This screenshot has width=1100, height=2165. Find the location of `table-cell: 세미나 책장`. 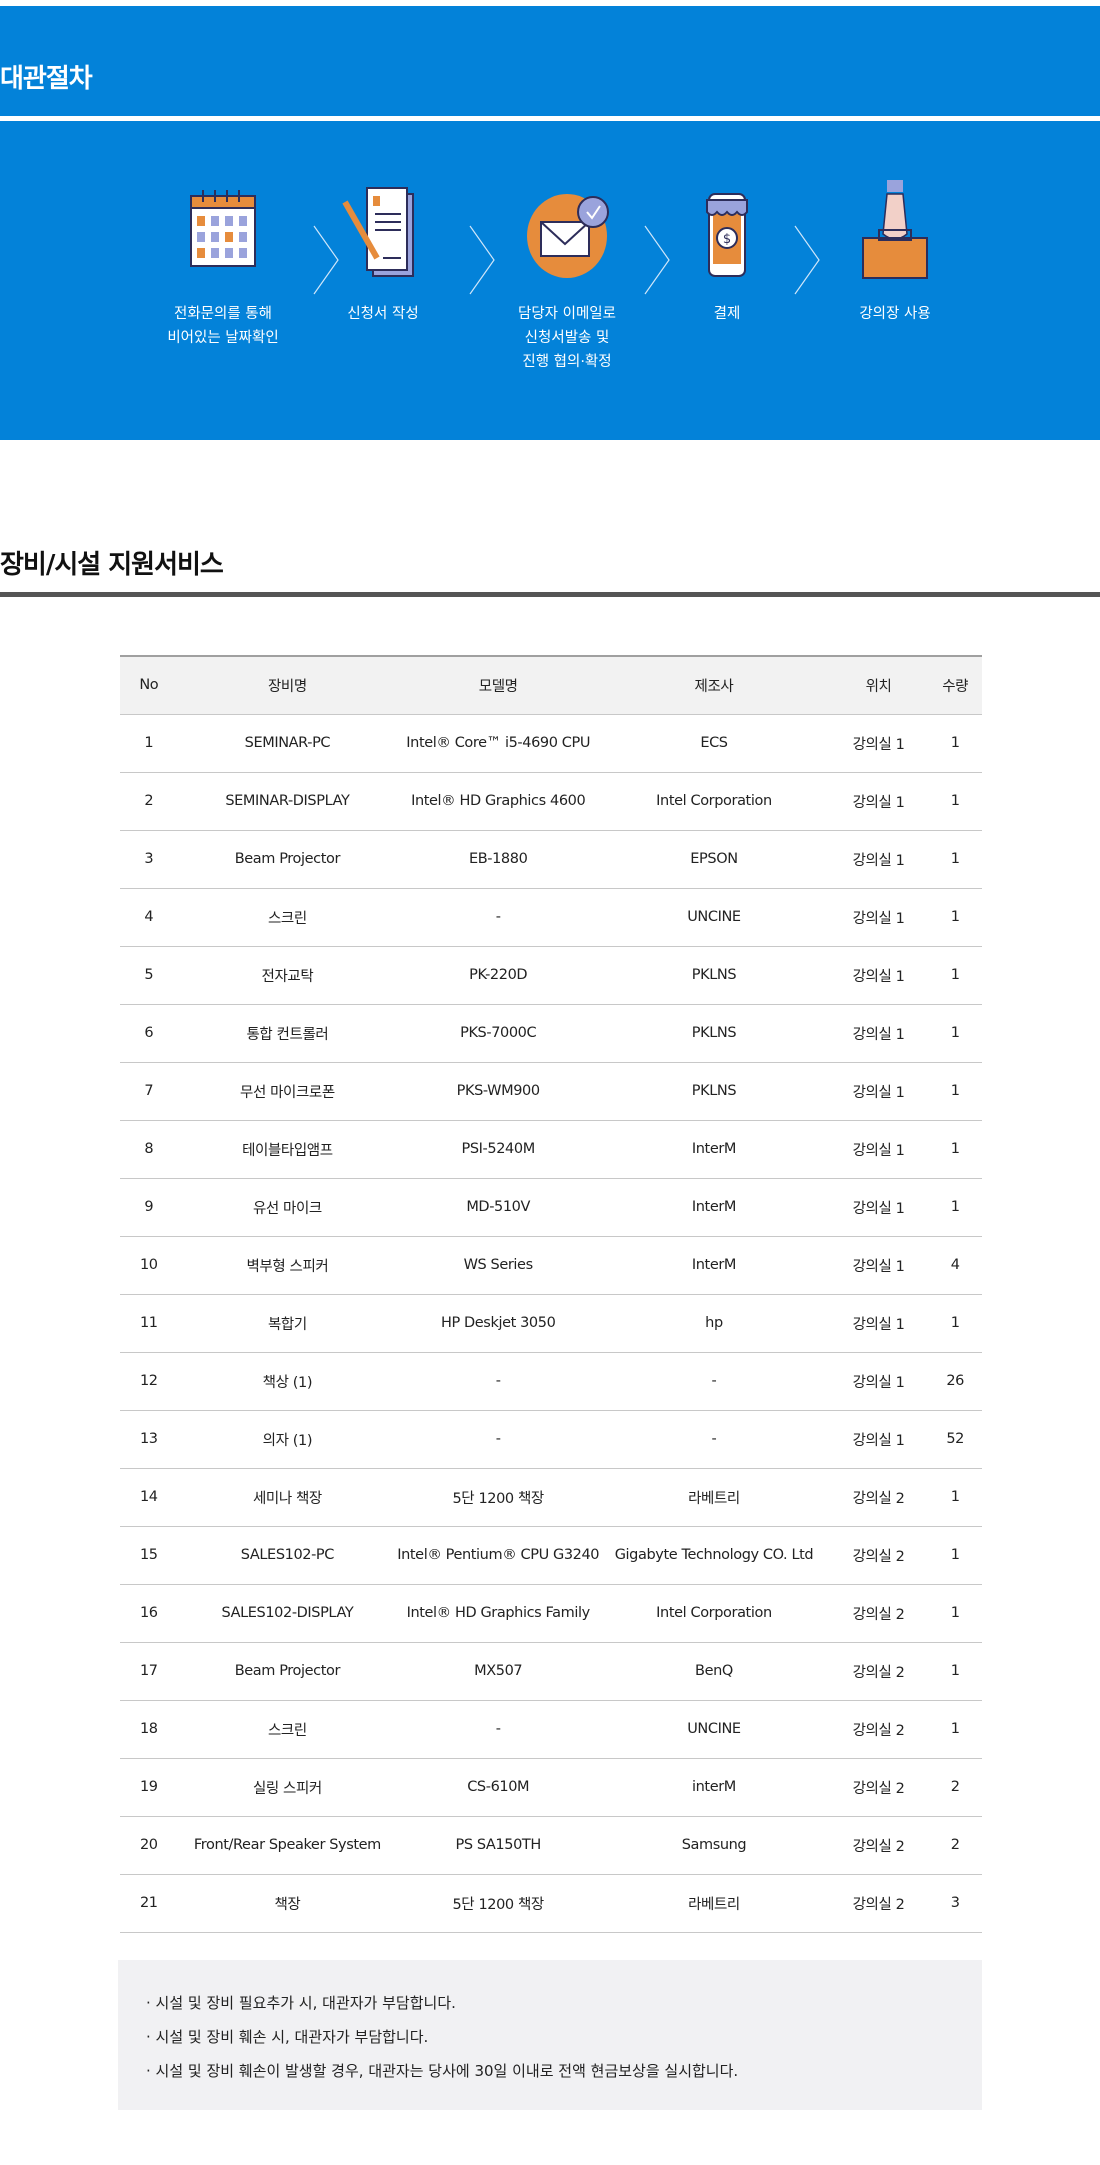

table-cell: 세미나 책장 is located at coordinates (287, 1497).